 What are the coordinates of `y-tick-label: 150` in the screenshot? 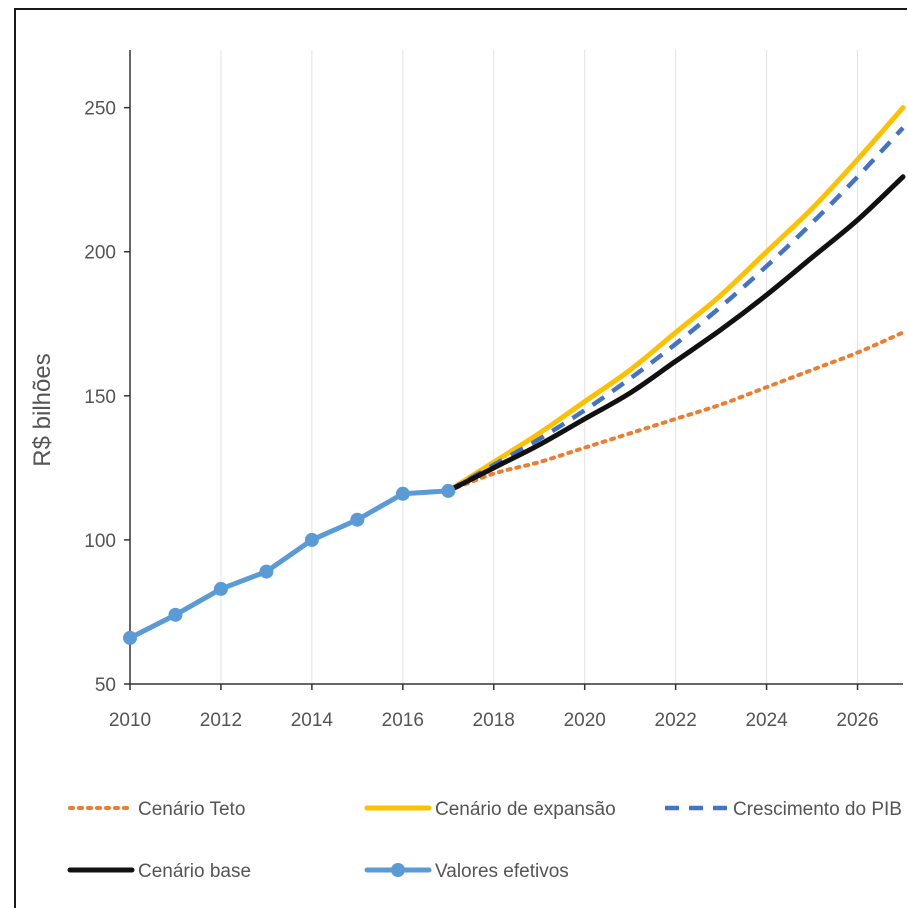 It's located at (100, 397).